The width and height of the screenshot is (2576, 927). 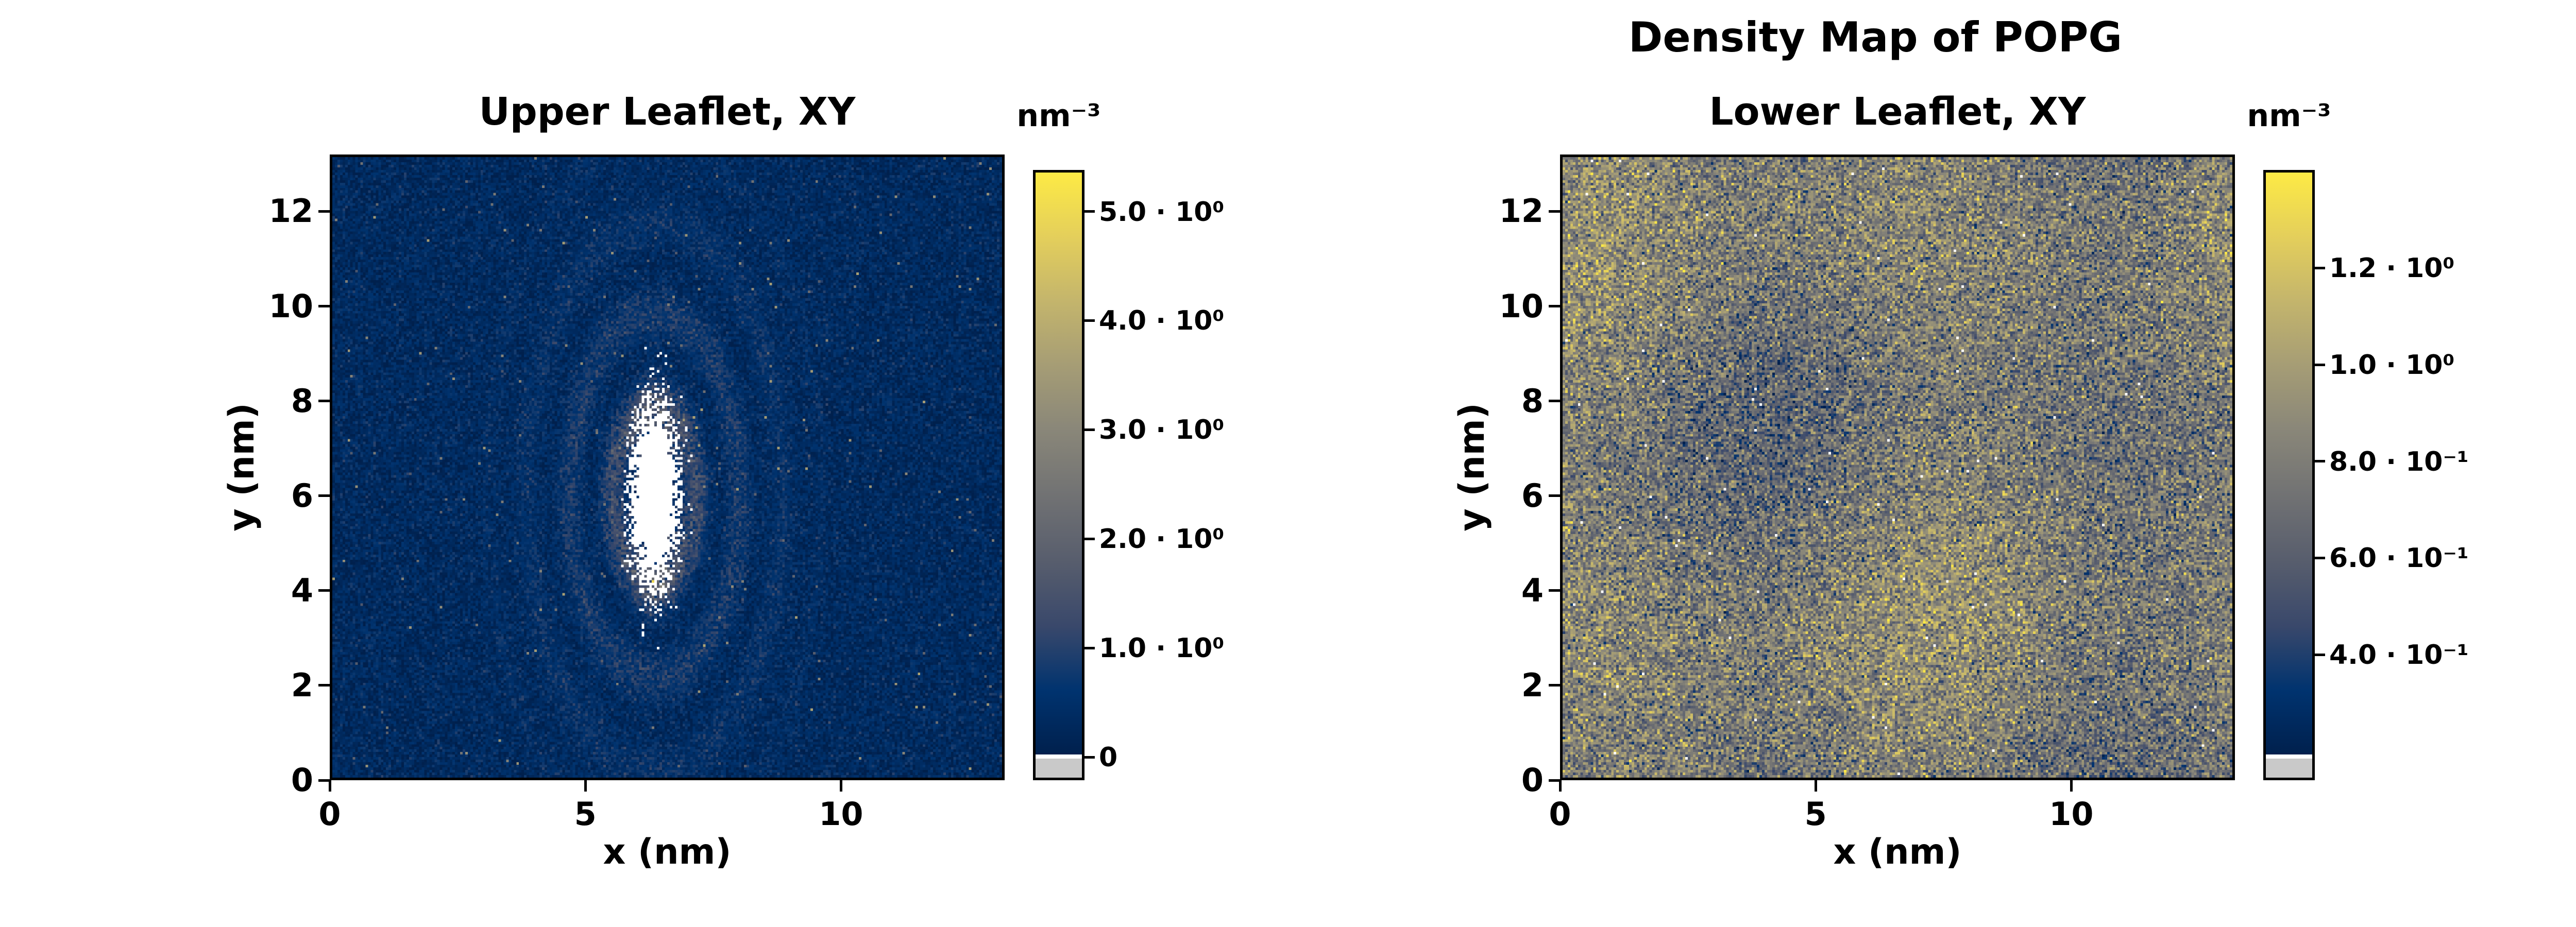 I want to click on lower-leaflet-colorbar-unit: nm⁻³, so click(x=2289, y=116).